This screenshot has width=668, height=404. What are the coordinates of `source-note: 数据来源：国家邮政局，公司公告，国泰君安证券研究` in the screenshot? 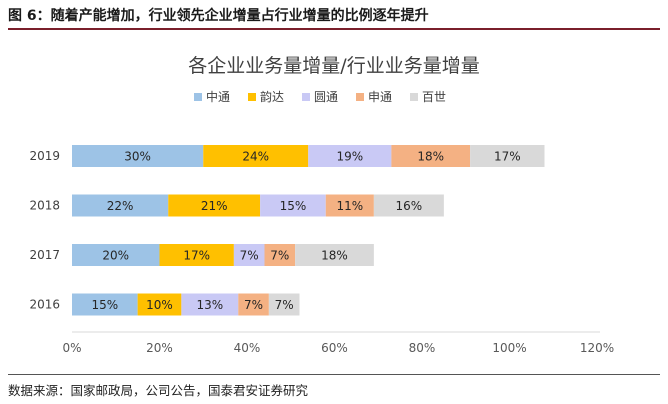 It's located at (158, 390).